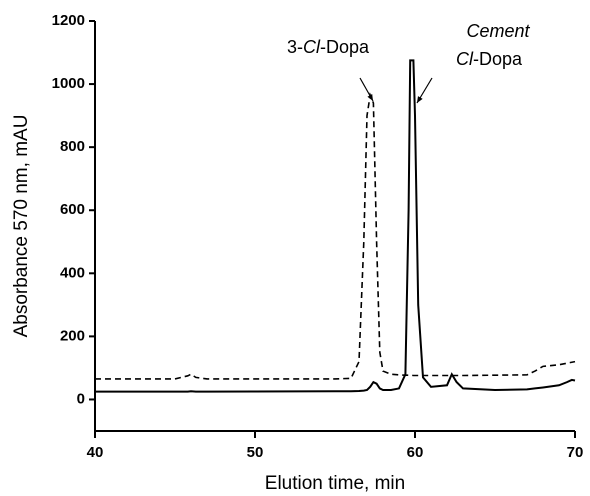 The image size is (590, 496). What do you see at coordinates (68, 83) in the screenshot?
I see `y-tick-label: 1000` at bounding box center [68, 83].